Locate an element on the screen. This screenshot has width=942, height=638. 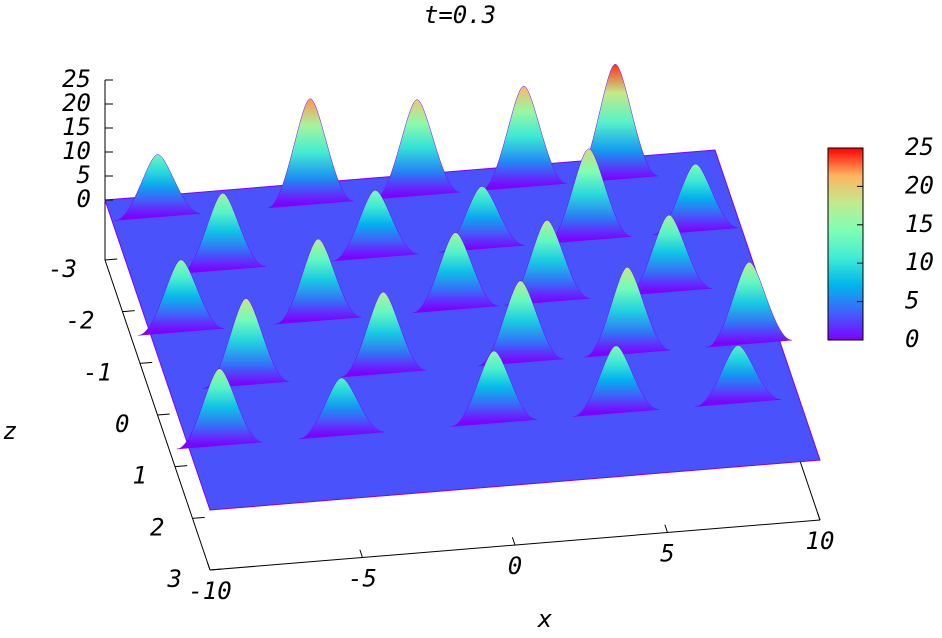
vertical-tick-label: 25 is located at coordinates (76, 79).